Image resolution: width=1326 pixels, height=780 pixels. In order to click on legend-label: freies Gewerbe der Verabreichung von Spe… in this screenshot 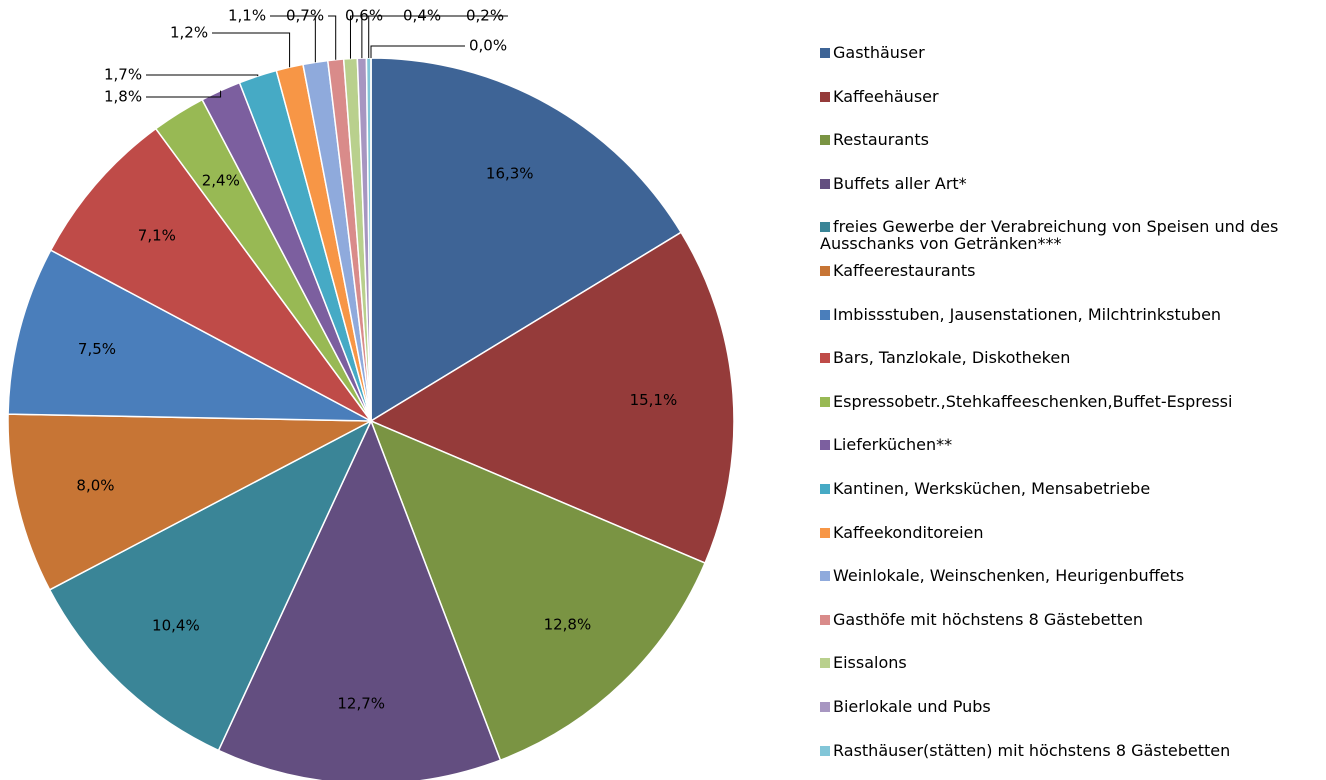, I will do `click(1049, 235)`.